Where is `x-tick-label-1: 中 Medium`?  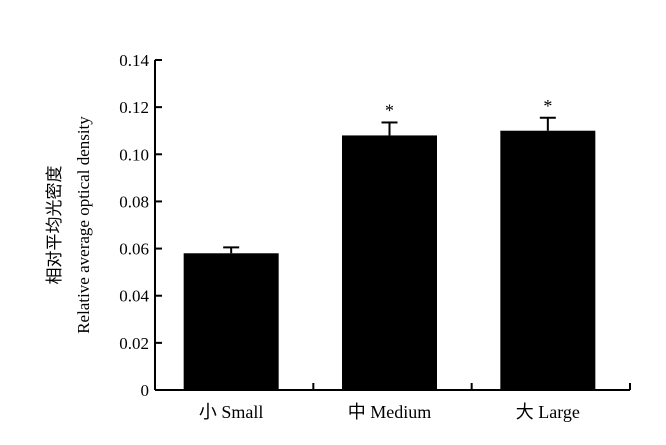
x-tick-label-1: 中 Medium is located at coordinates (390, 412).